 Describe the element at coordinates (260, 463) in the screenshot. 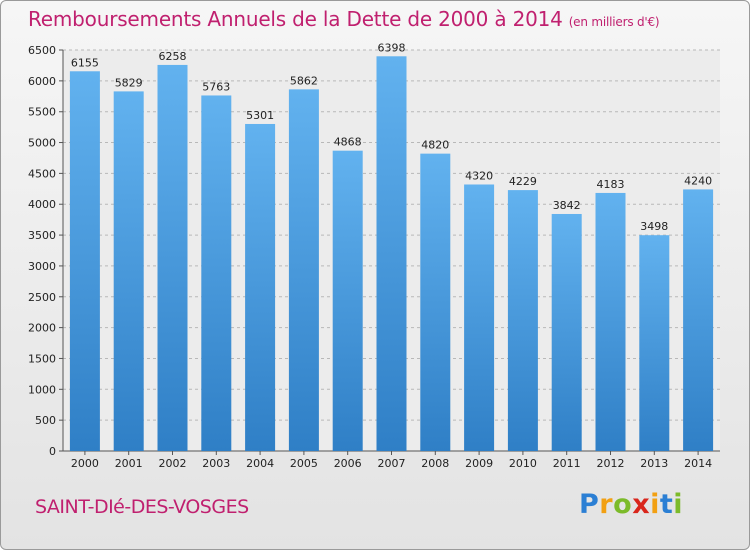

I see `x-tick-label-2004: 2004` at that location.